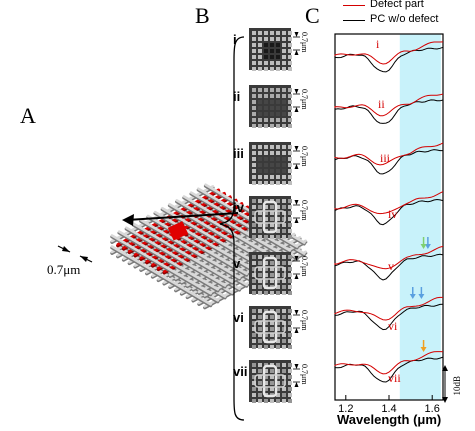 The width and height of the screenshot is (475, 431). Describe the element at coordinates (274, 163) in the screenshot. I see `image-iii` at that location.